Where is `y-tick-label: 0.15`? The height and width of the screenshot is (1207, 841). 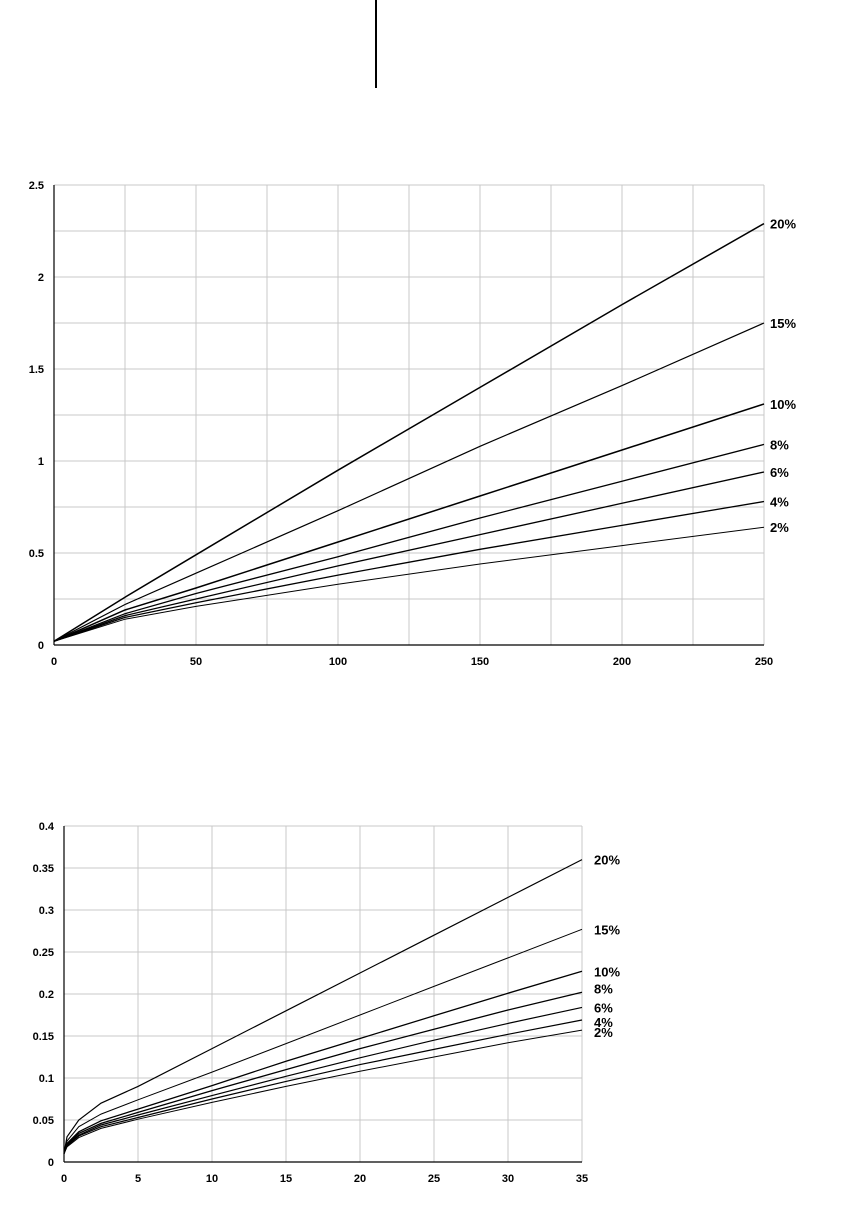 y-tick-label: 0.15 is located at coordinates (43, 1037).